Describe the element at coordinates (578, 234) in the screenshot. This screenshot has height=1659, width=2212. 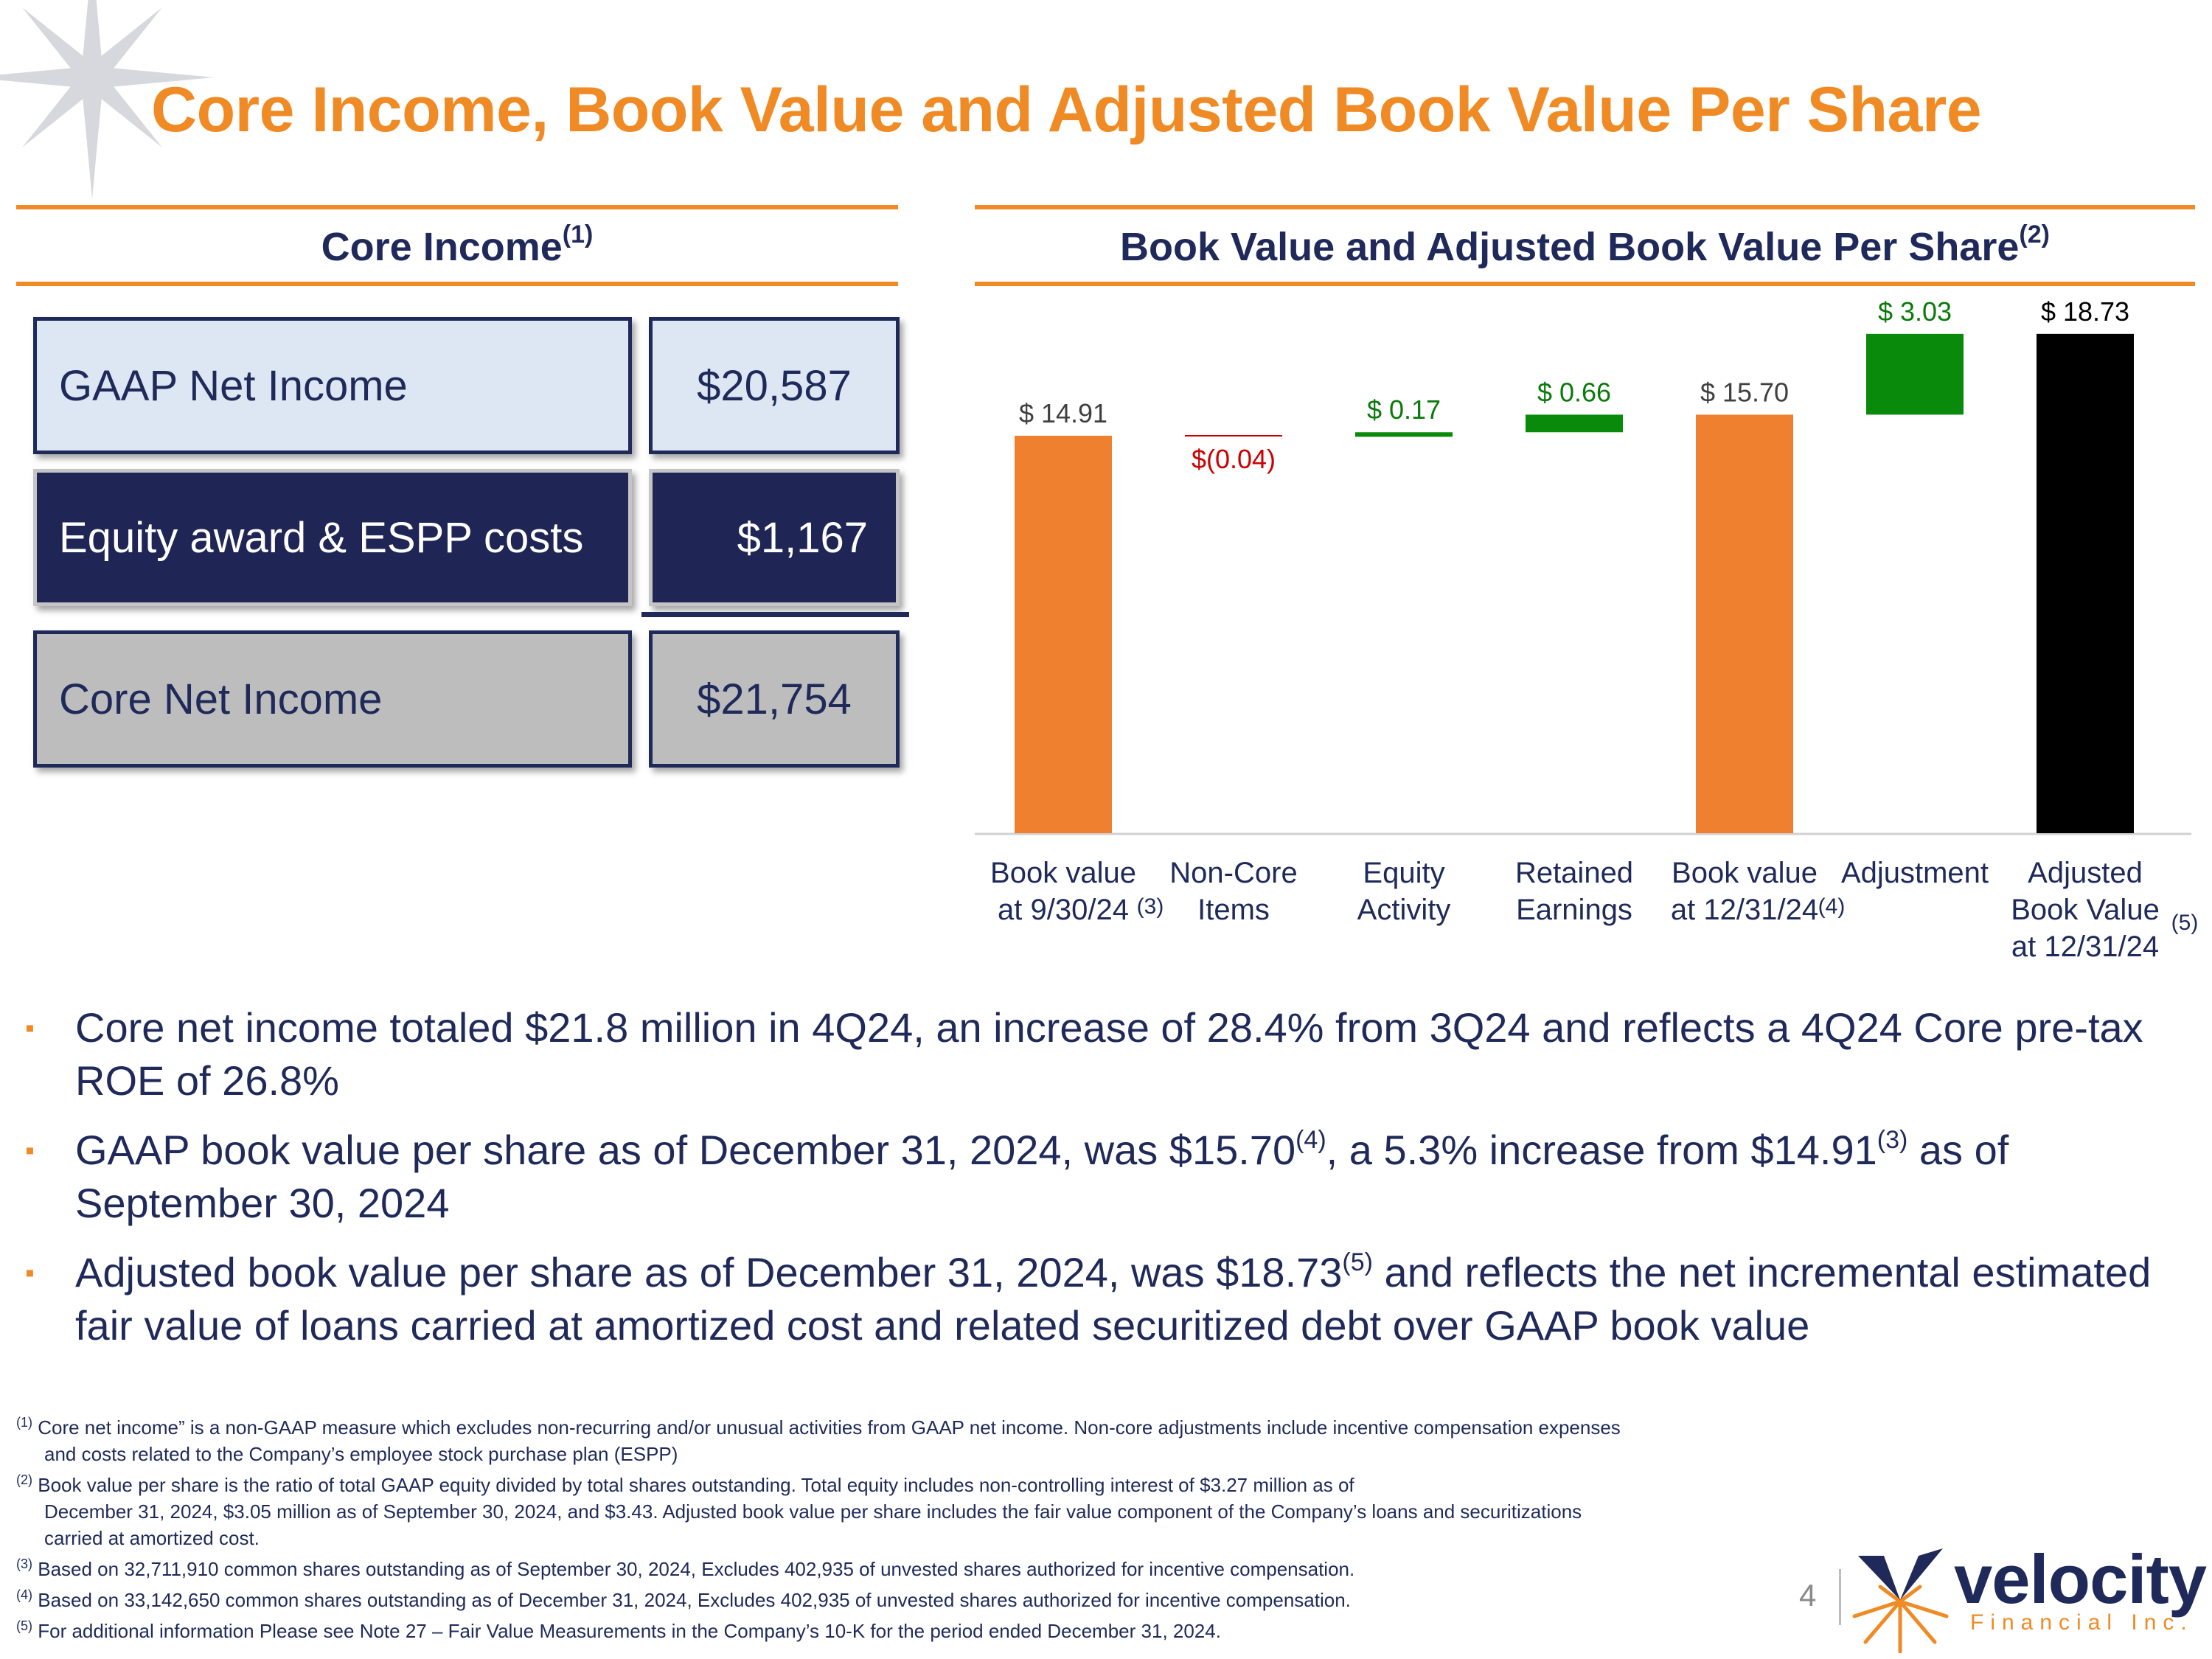
I see `footnote-ref: (1)` at that location.